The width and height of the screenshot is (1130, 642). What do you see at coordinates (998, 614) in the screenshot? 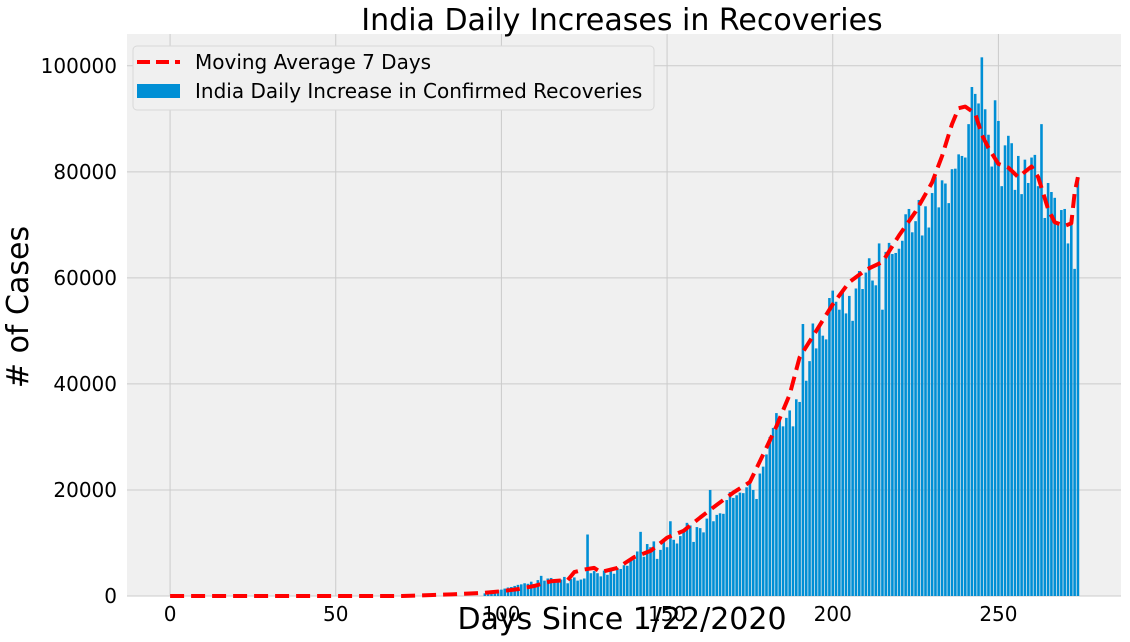
I see `x-tick-label: 250` at bounding box center [998, 614].